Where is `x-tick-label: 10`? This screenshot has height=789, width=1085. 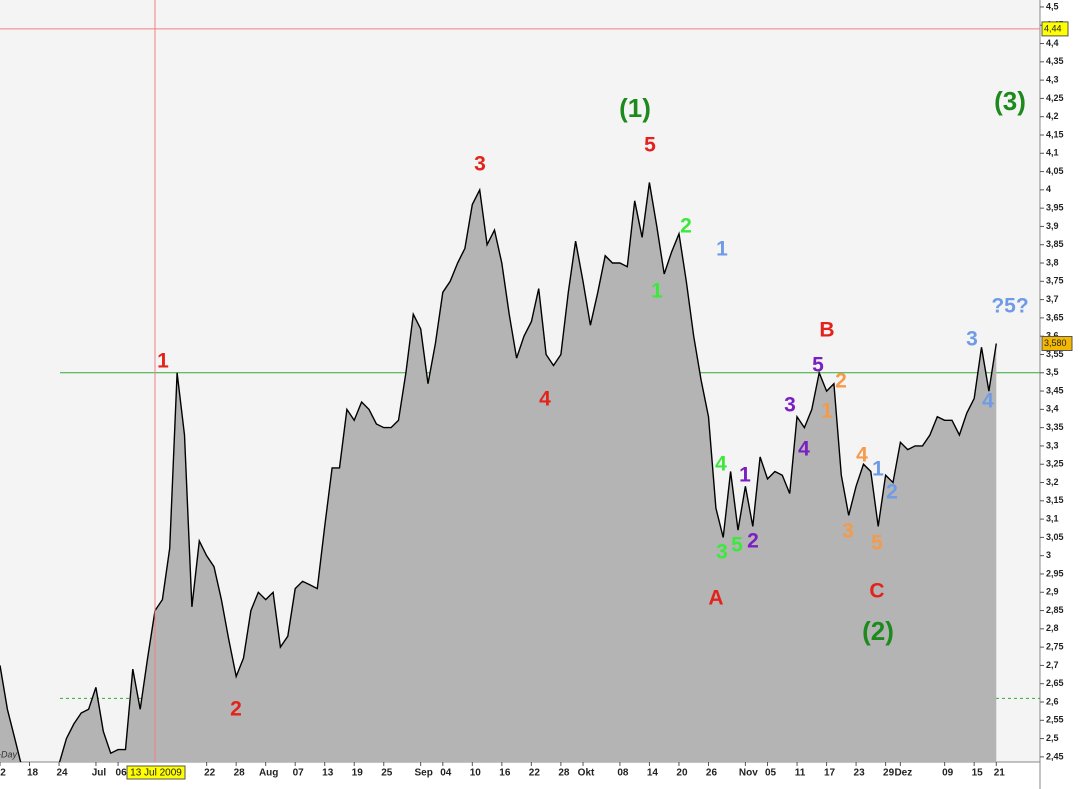
x-tick-label: 10 is located at coordinates (476, 773).